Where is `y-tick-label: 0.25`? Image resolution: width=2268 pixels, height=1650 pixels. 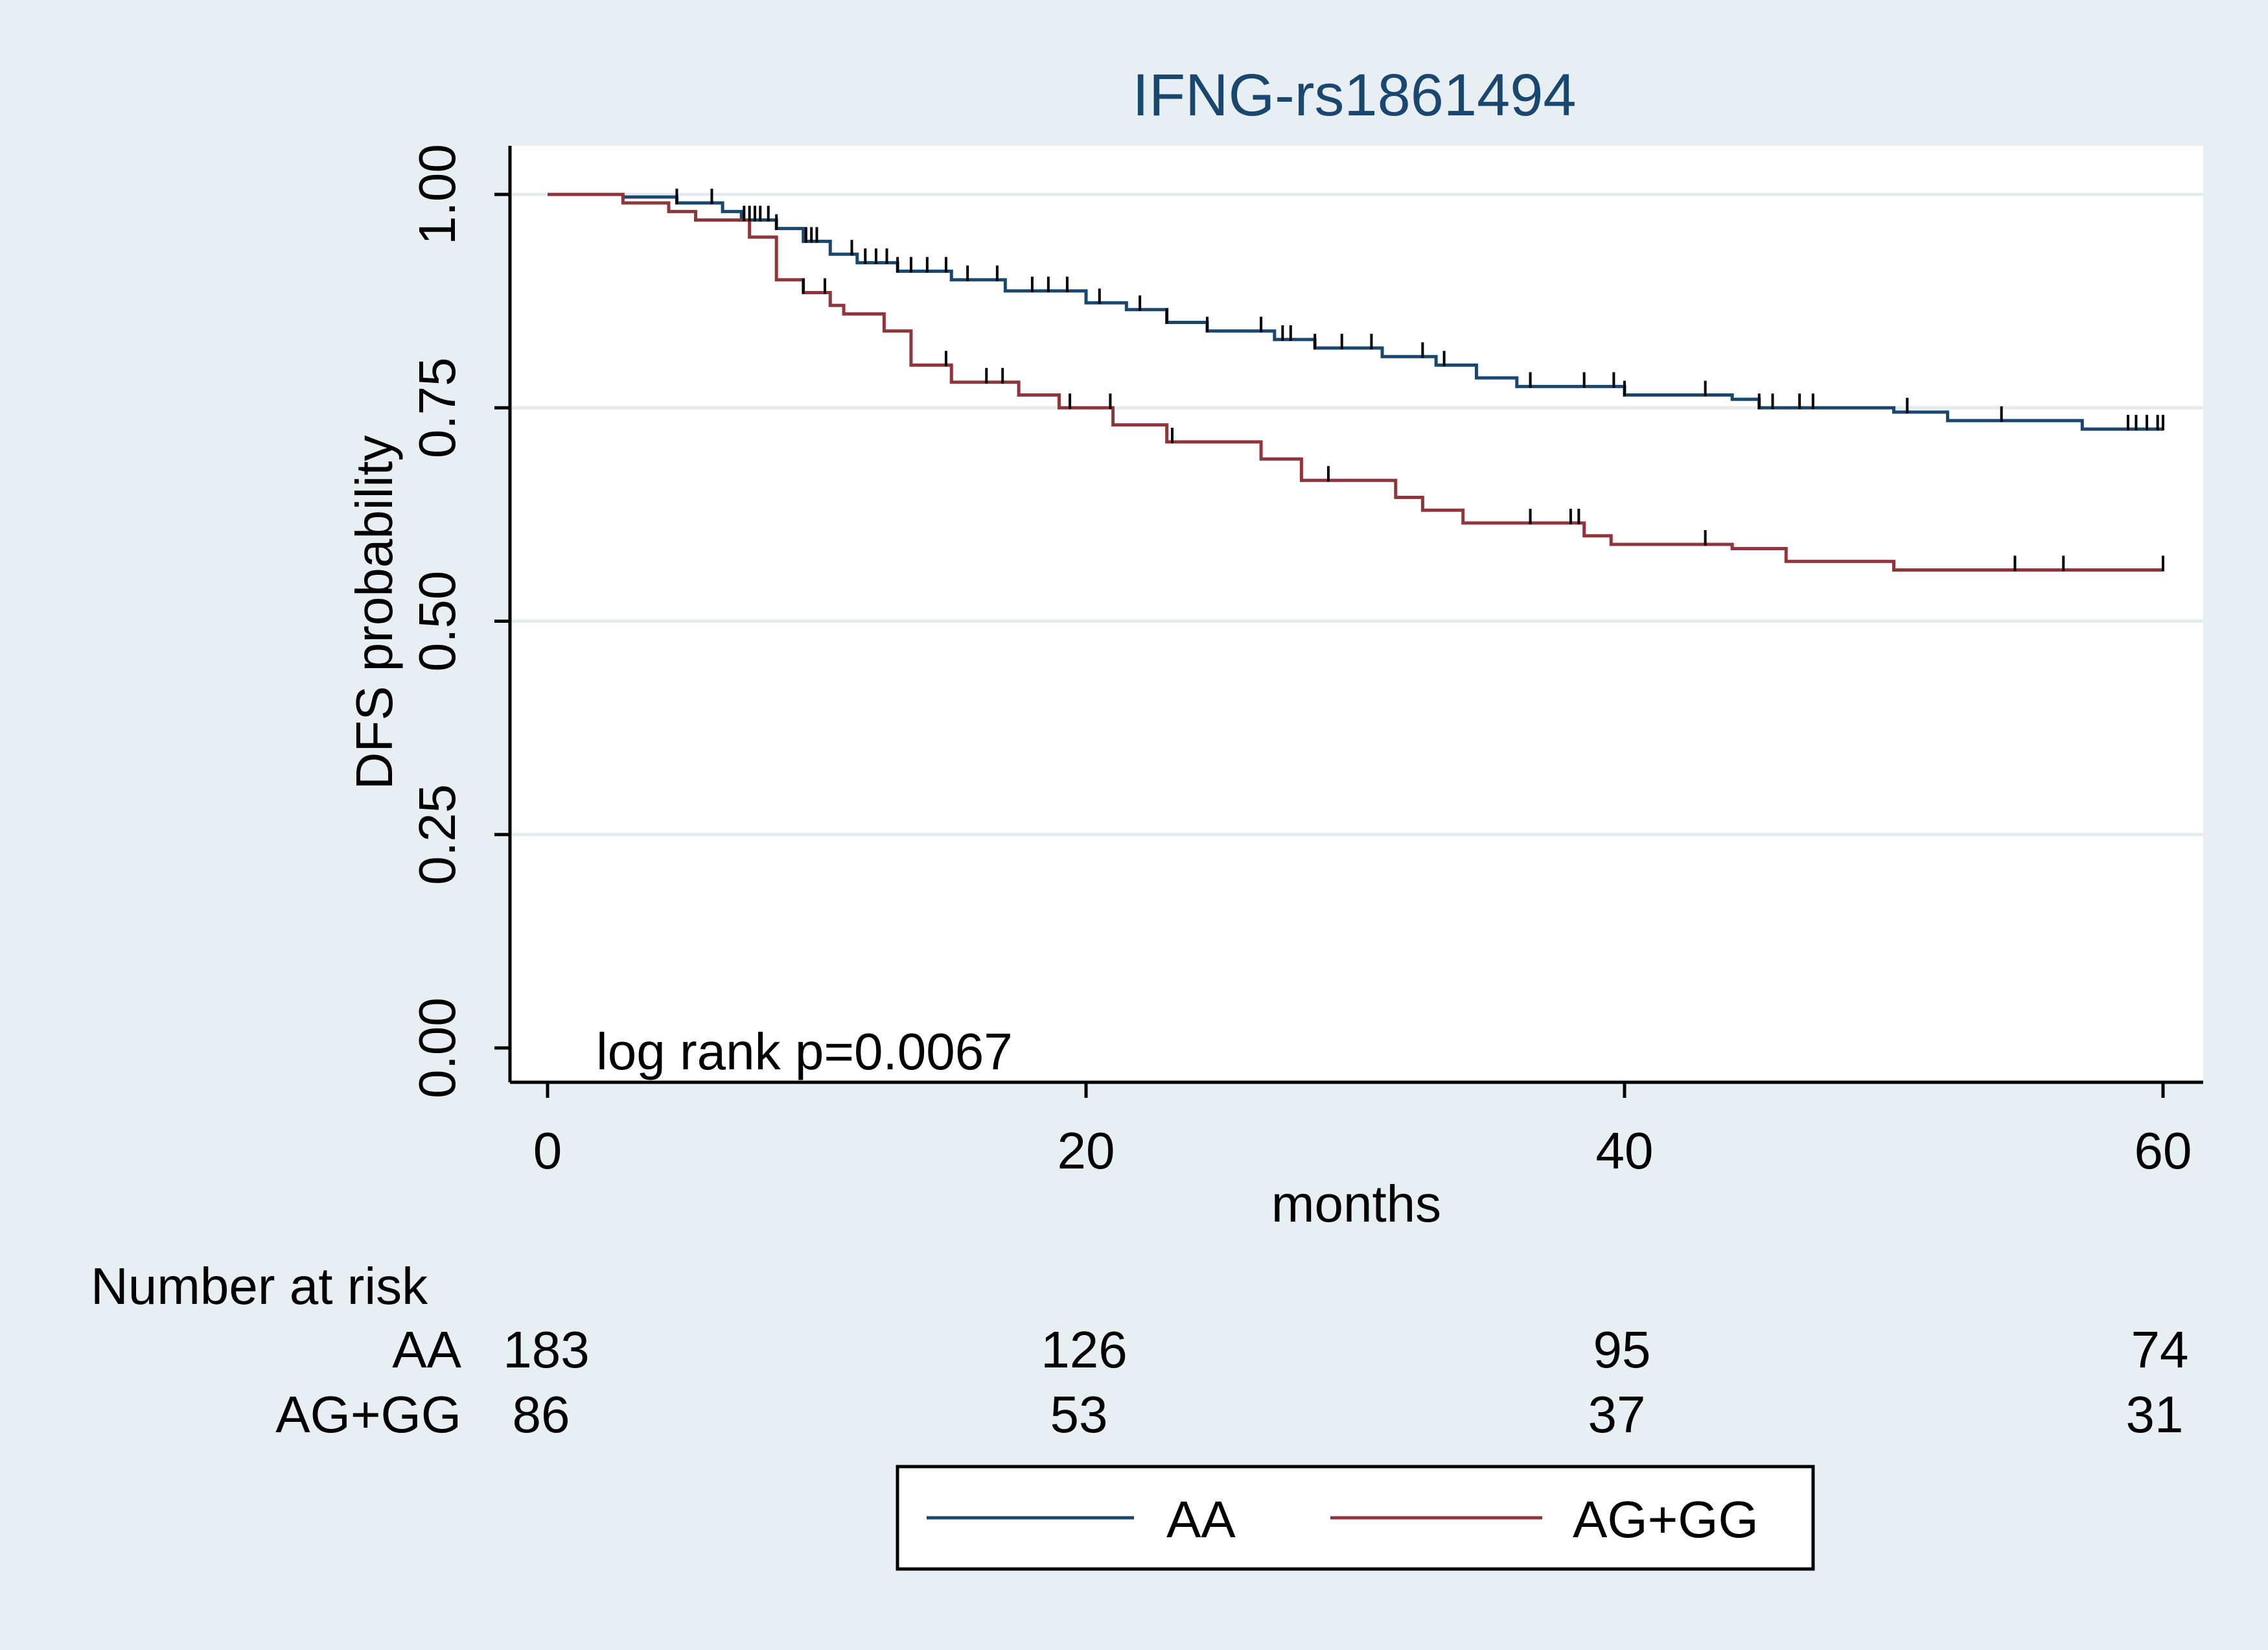
y-tick-label: 0.25 is located at coordinates (437, 834).